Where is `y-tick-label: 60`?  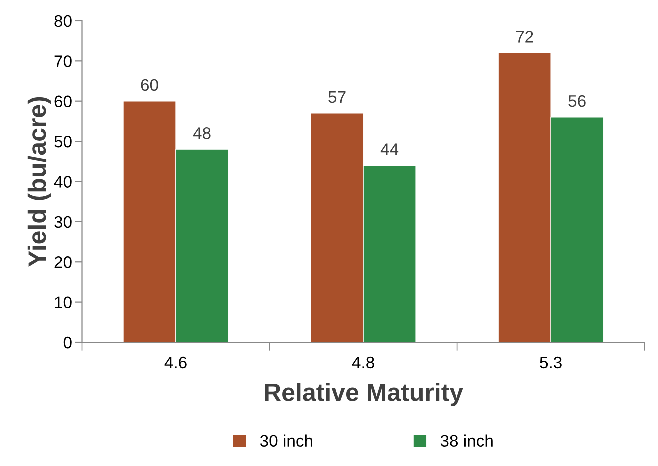
y-tick-label: 60 is located at coordinates (63, 102).